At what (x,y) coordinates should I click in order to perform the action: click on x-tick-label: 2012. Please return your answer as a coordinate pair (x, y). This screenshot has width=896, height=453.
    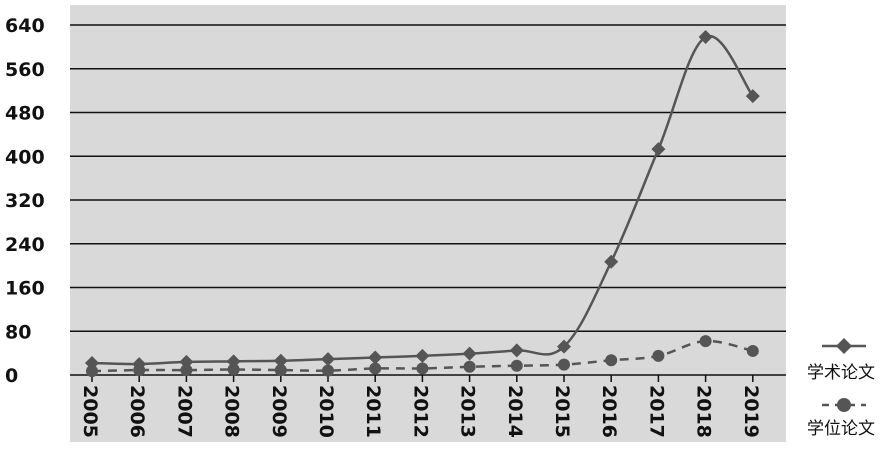
    Looking at the image, I should click on (420, 411).